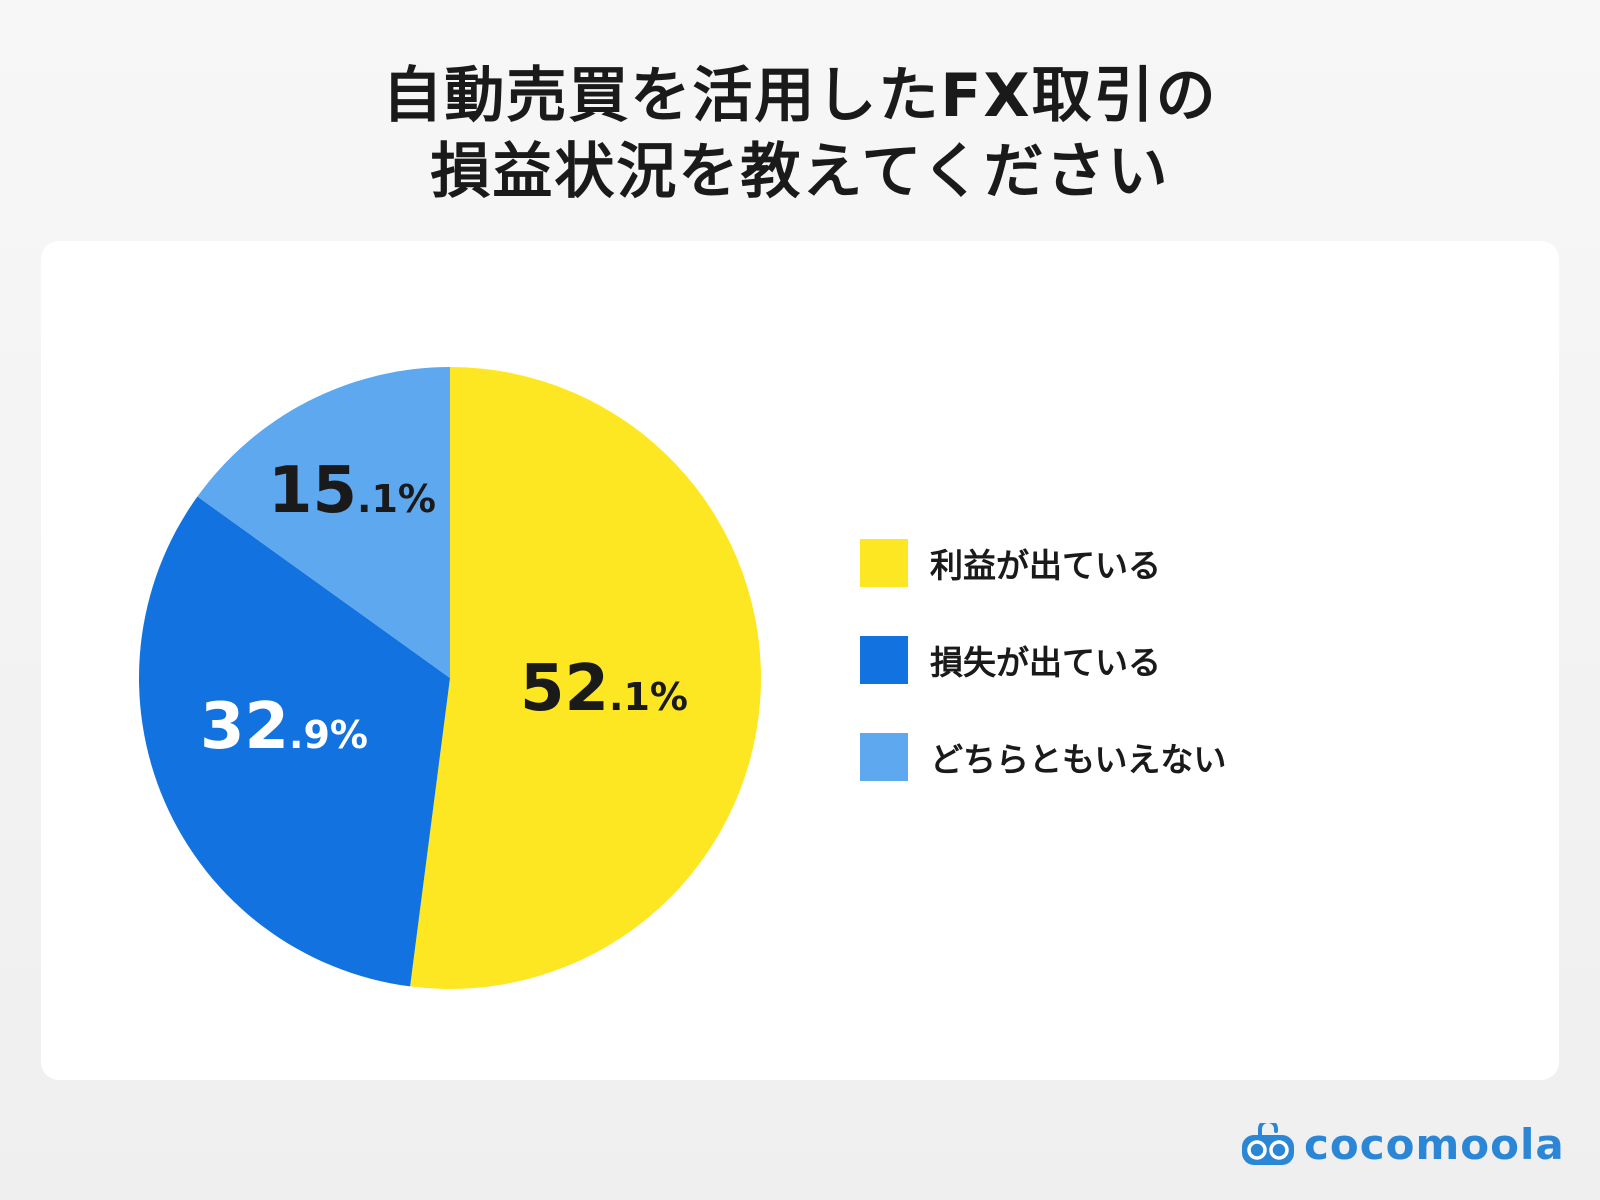  Describe the element at coordinates (1078, 759) in the screenshot. I see `legend-label: どちらともいえない` at that location.